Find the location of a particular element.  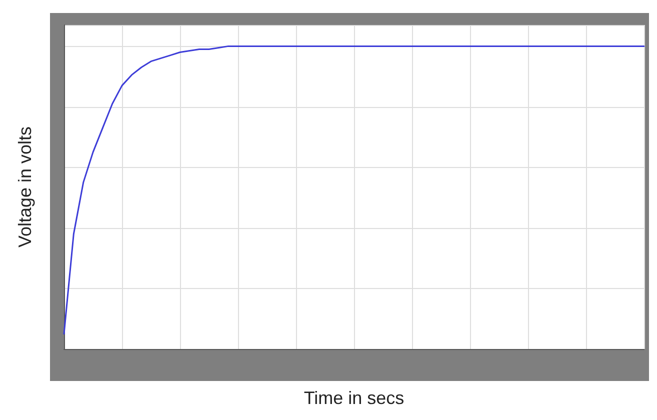

x-axis-title: Time in secs is located at coordinates (354, 398).